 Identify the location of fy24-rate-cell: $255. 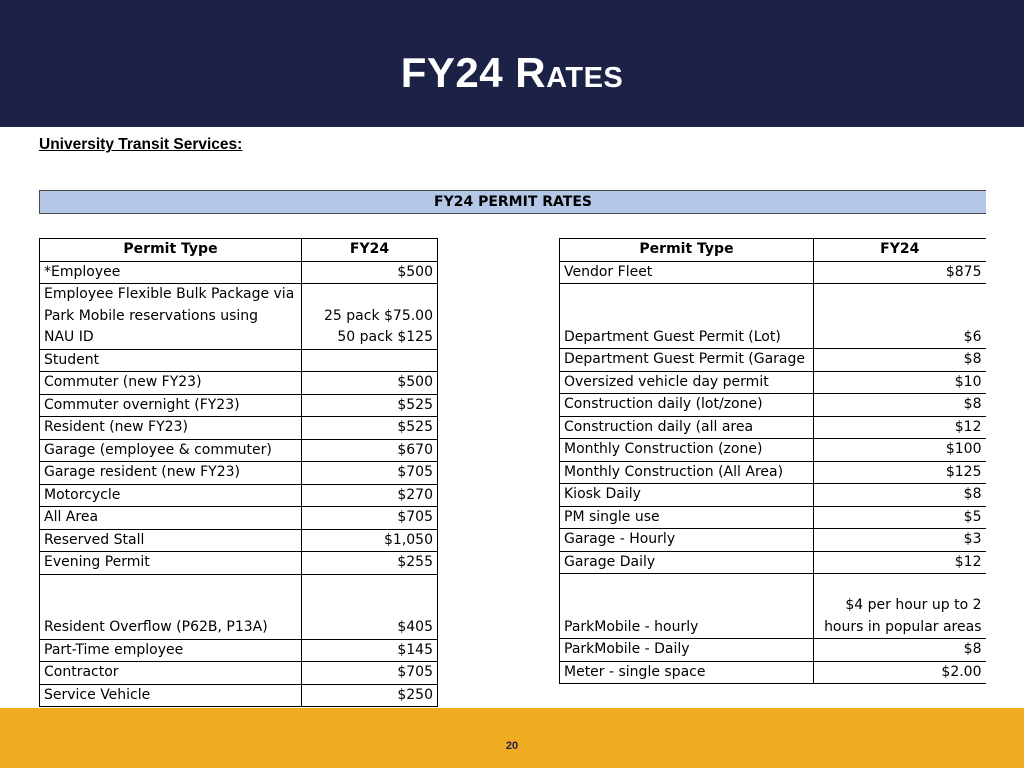
(369, 563).